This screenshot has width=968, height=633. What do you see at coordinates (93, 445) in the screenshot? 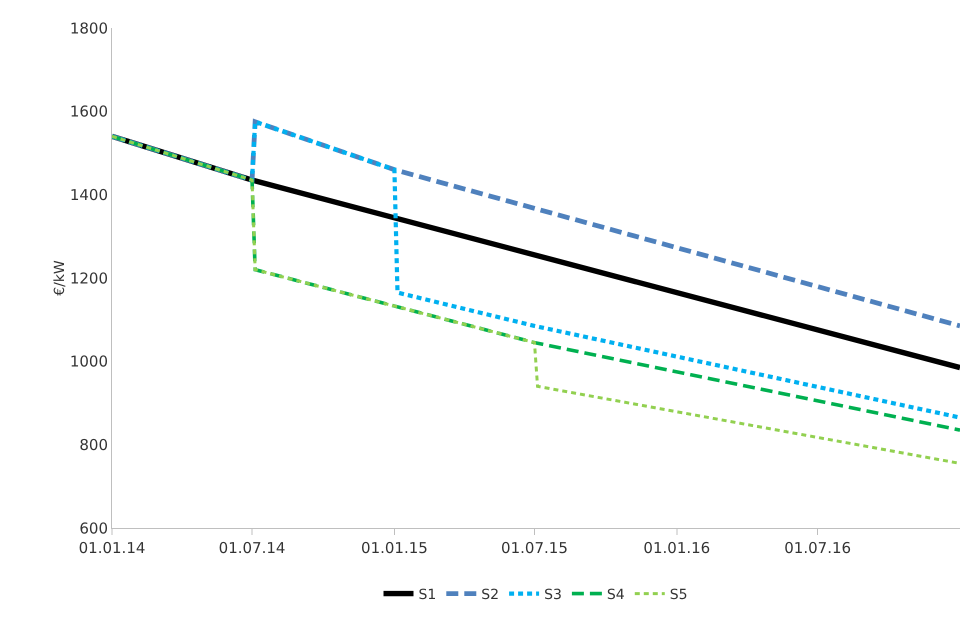
I see `y-tick-label: 800` at bounding box center [93, 445].